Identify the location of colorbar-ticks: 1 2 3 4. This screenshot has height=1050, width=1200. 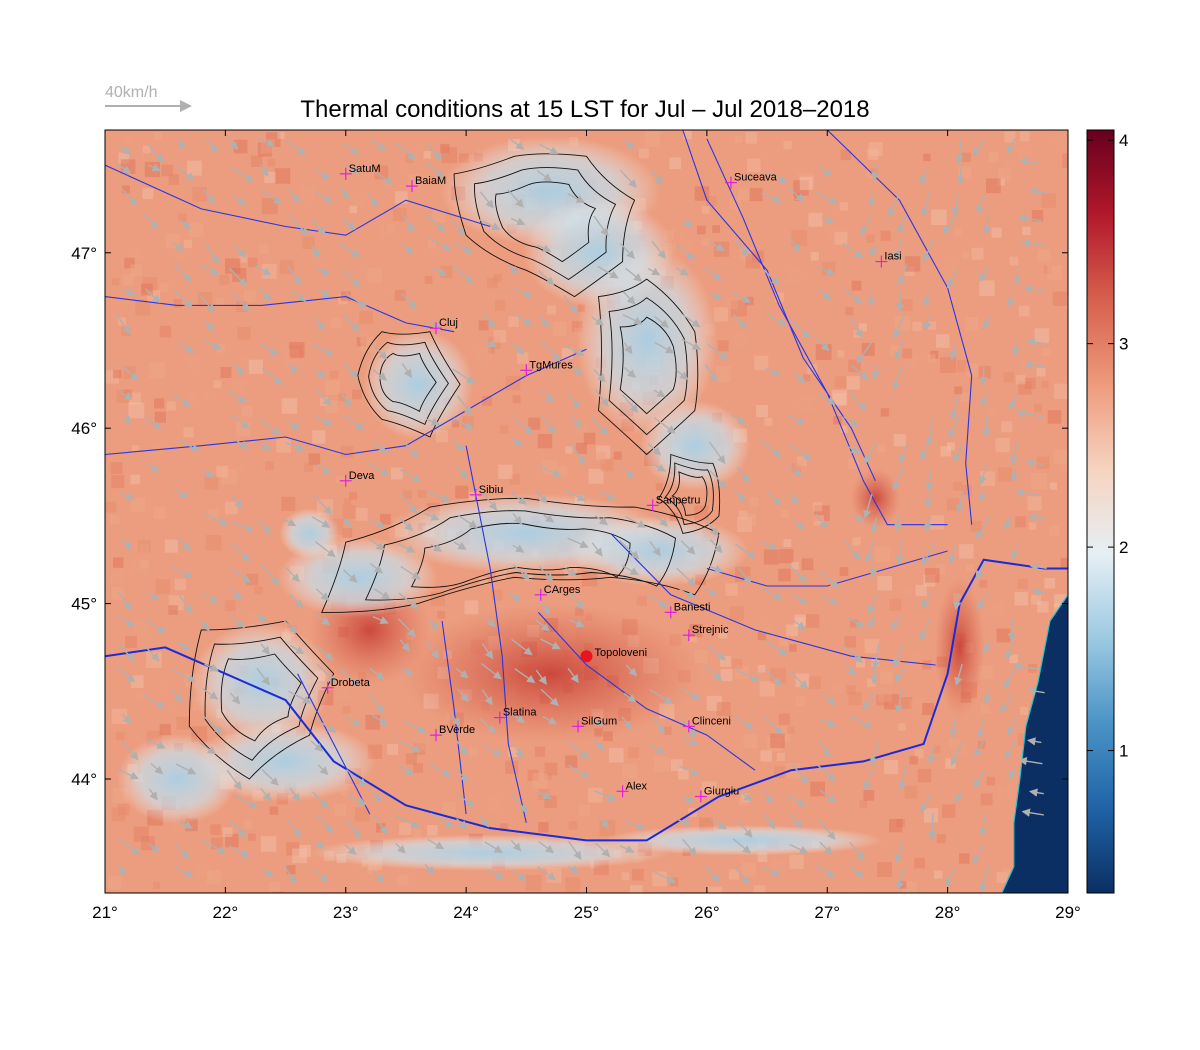
(1107, 446).